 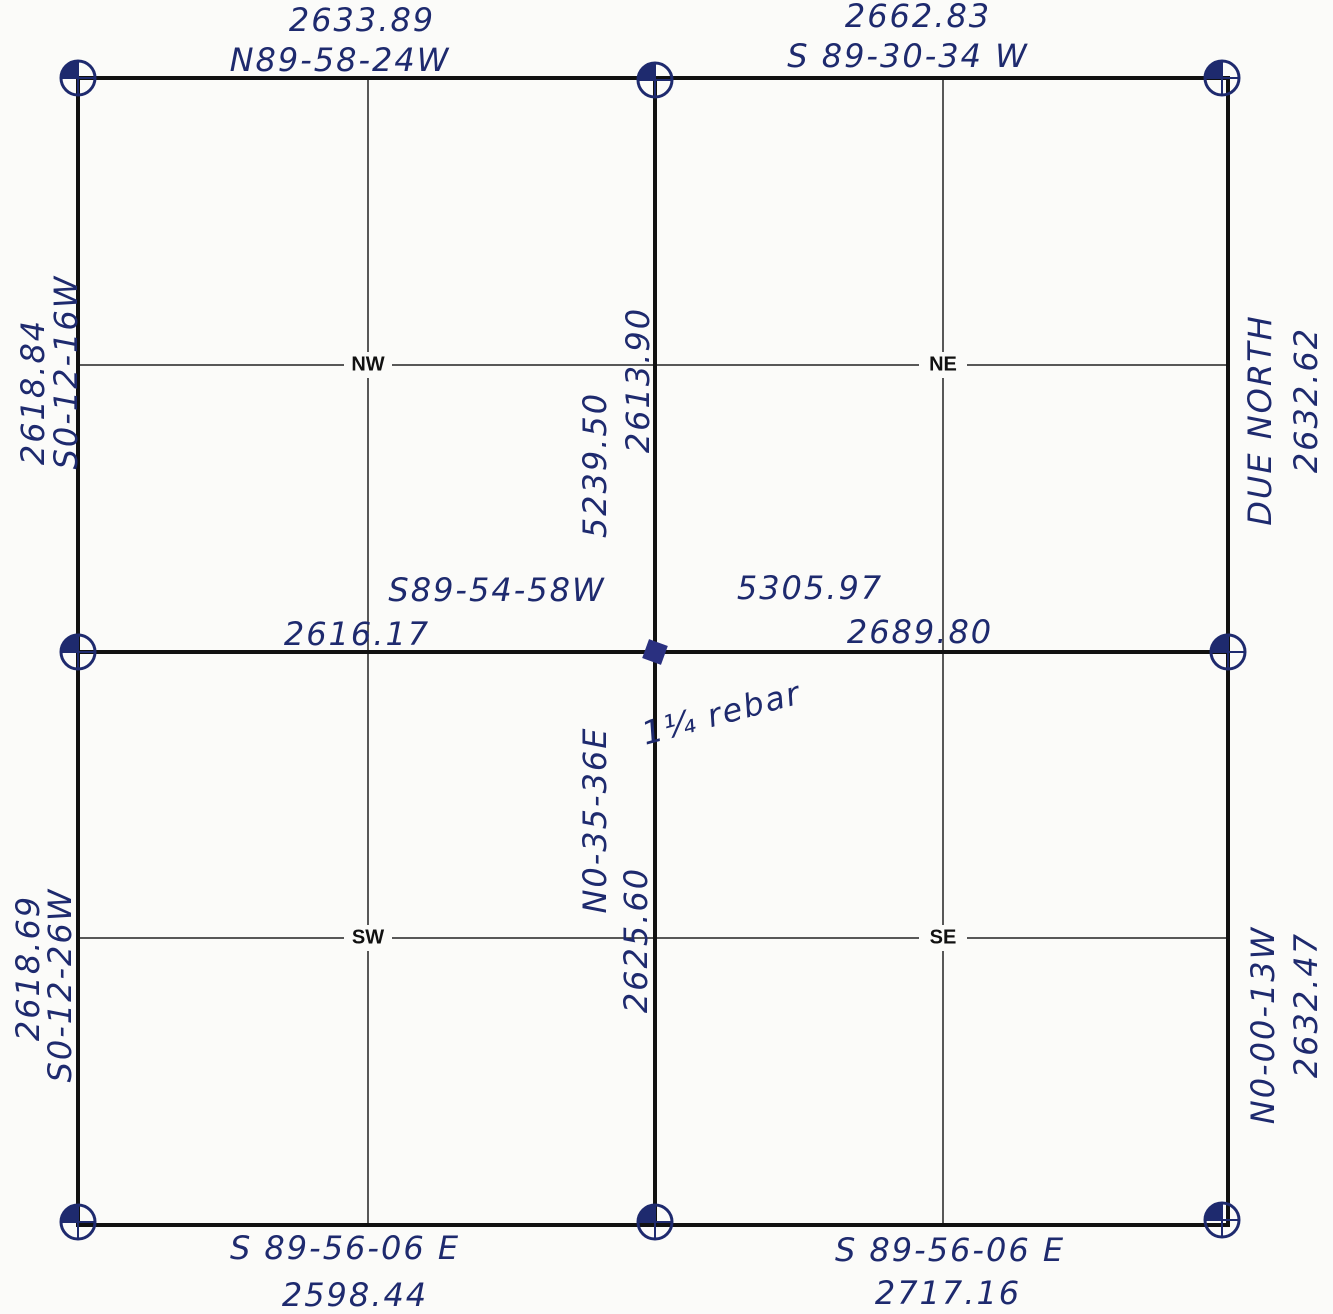 What do you see at coordinates (1260, 419) in the screenshot?
I see `handwritten-label: DUE NORTH` at bounding box center [1260, 419].